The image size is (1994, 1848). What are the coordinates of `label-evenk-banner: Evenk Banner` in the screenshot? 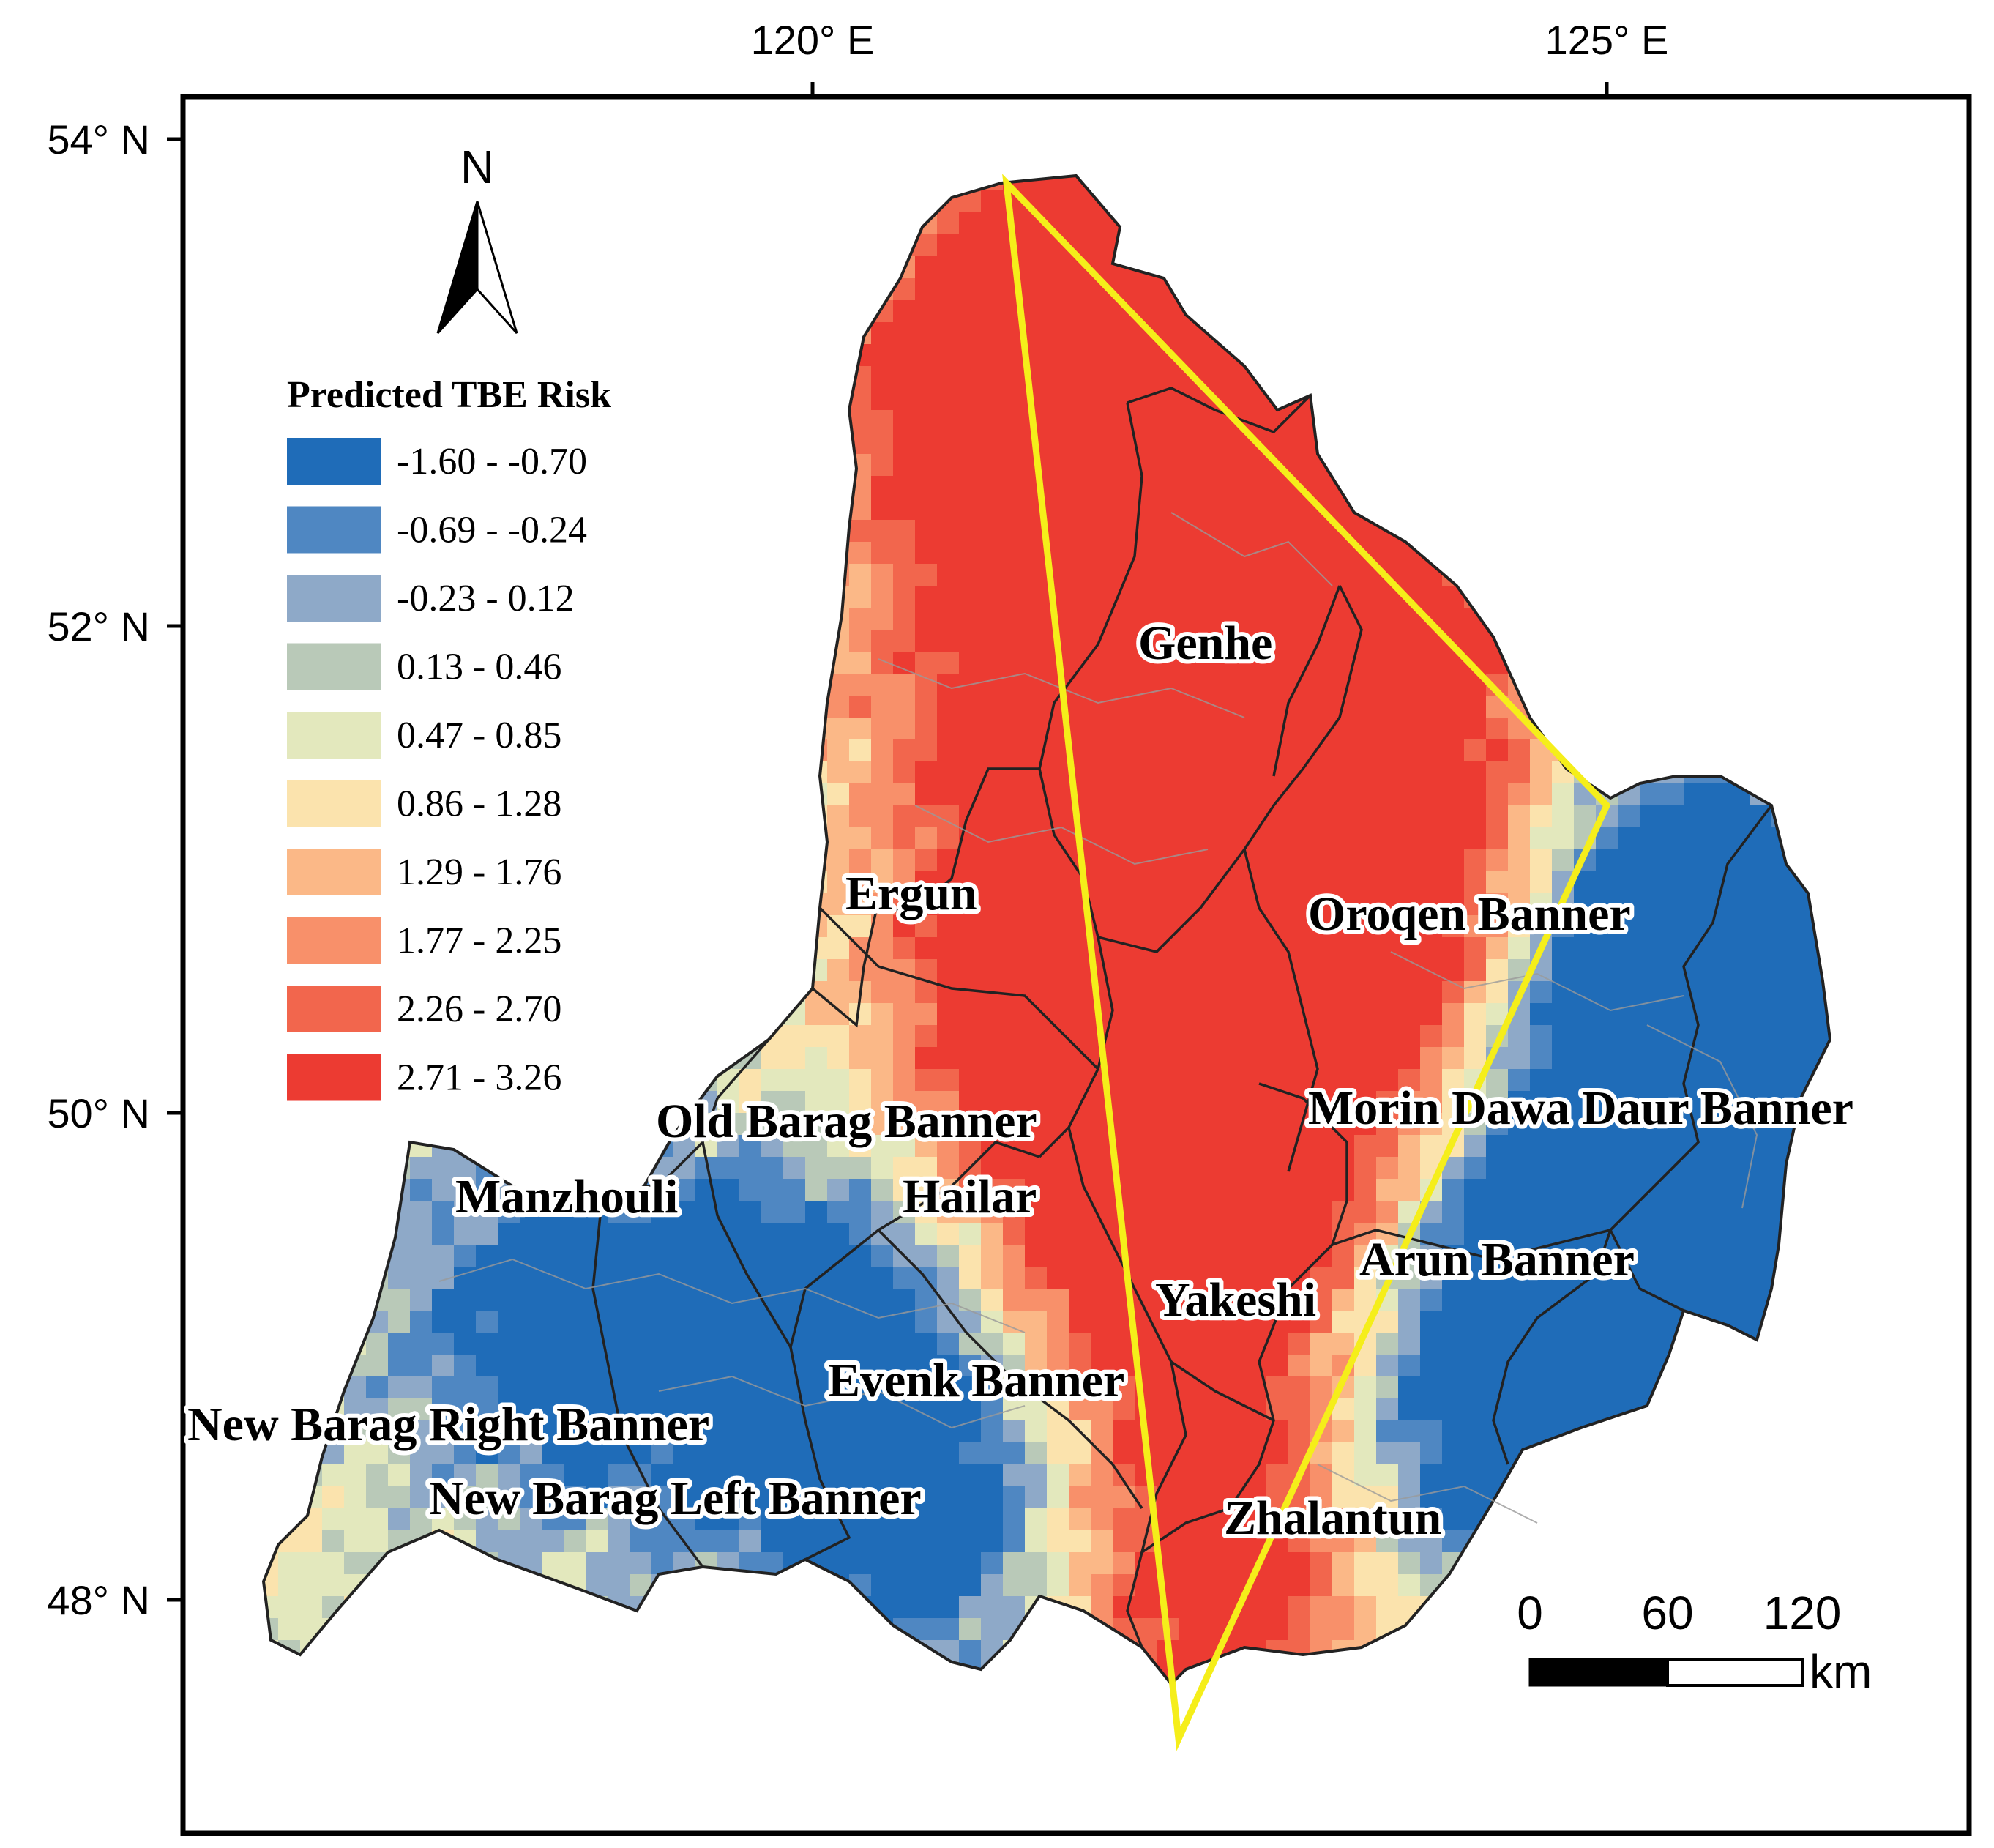 It's located at (976, 1380).